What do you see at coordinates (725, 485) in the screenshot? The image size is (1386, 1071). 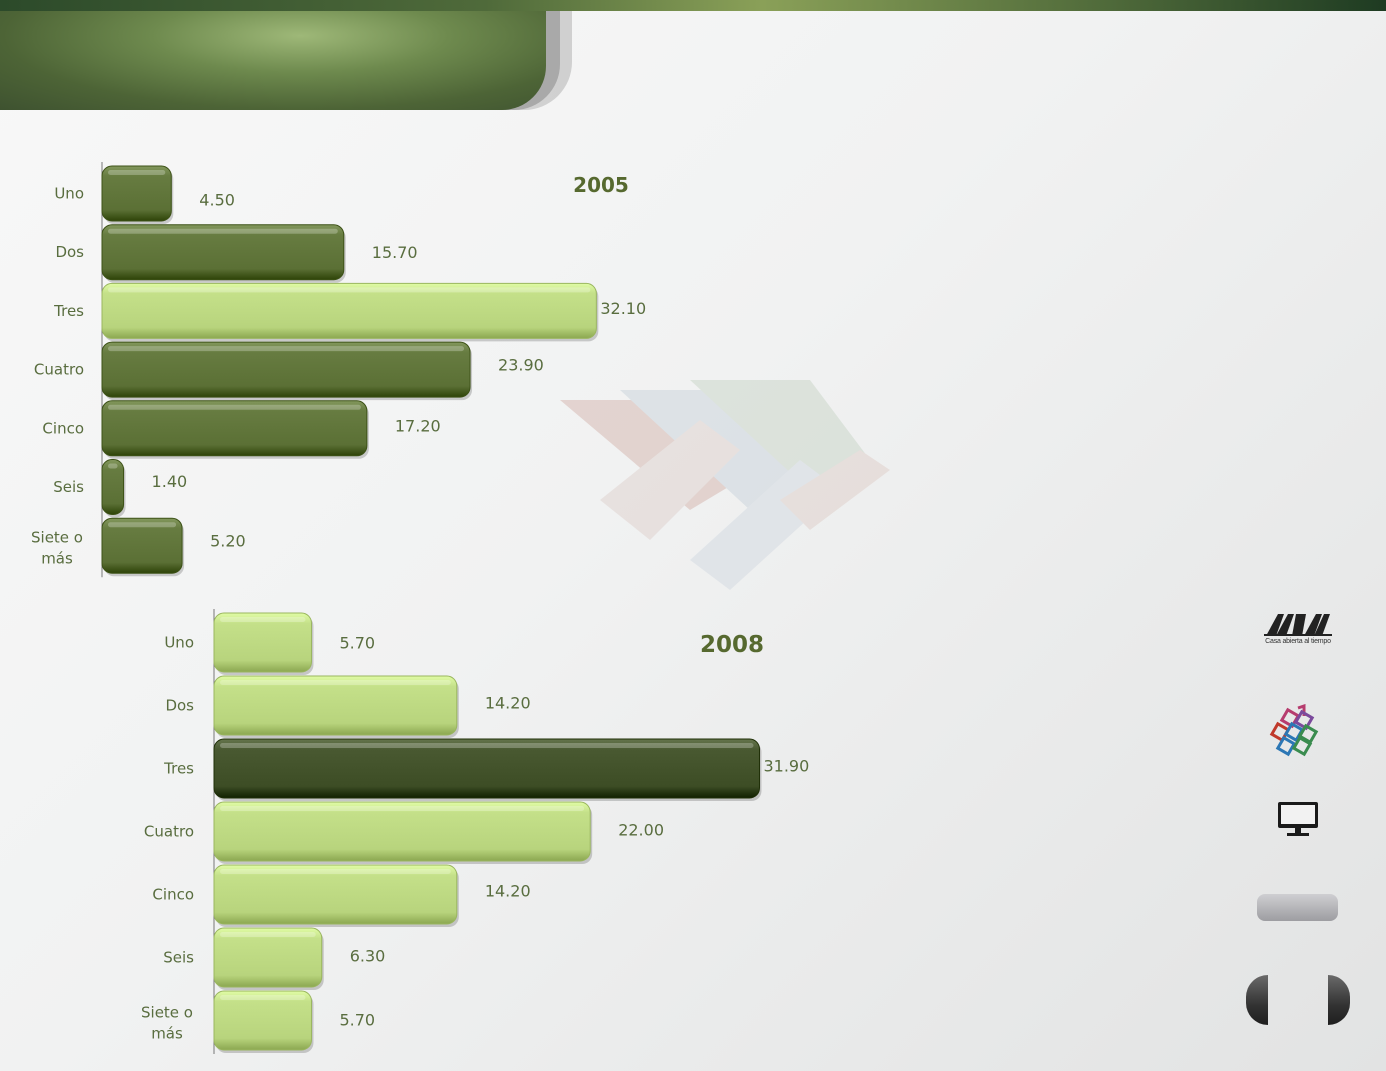 I see `watermark-logo-icon` at bounding box center [725, 485].